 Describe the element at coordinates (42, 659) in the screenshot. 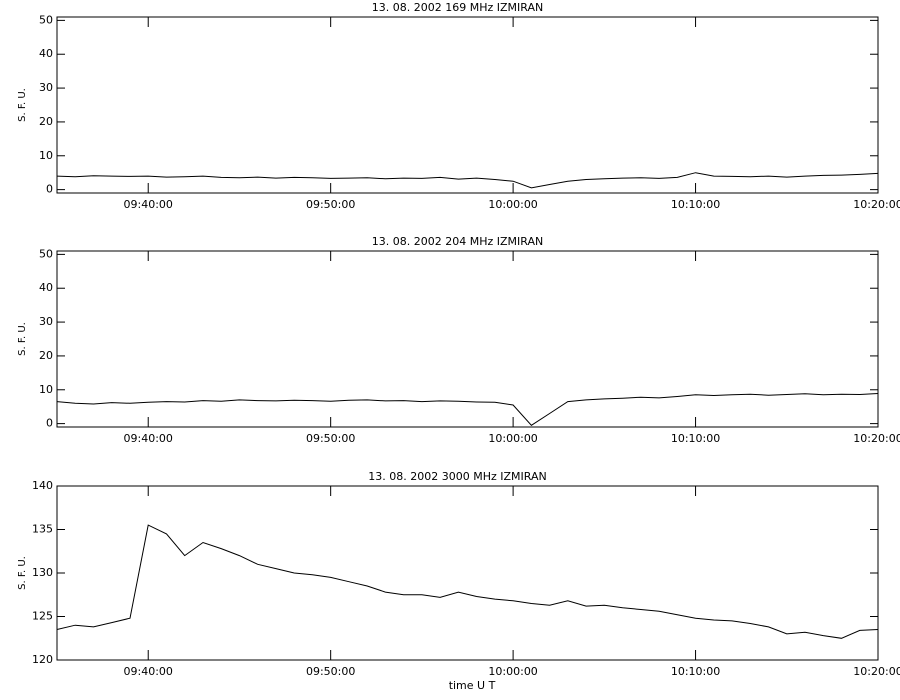

I see `y-tick-label: 120` at that location.